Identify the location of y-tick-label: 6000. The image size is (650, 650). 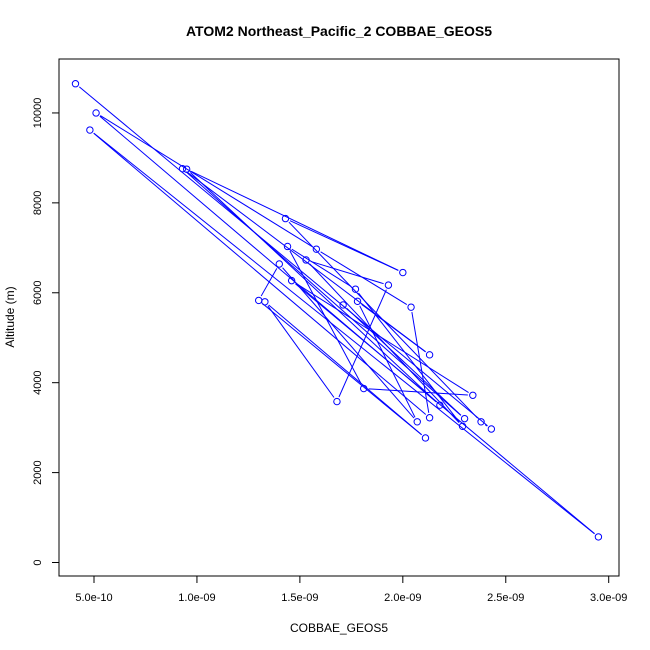
(38, 293).